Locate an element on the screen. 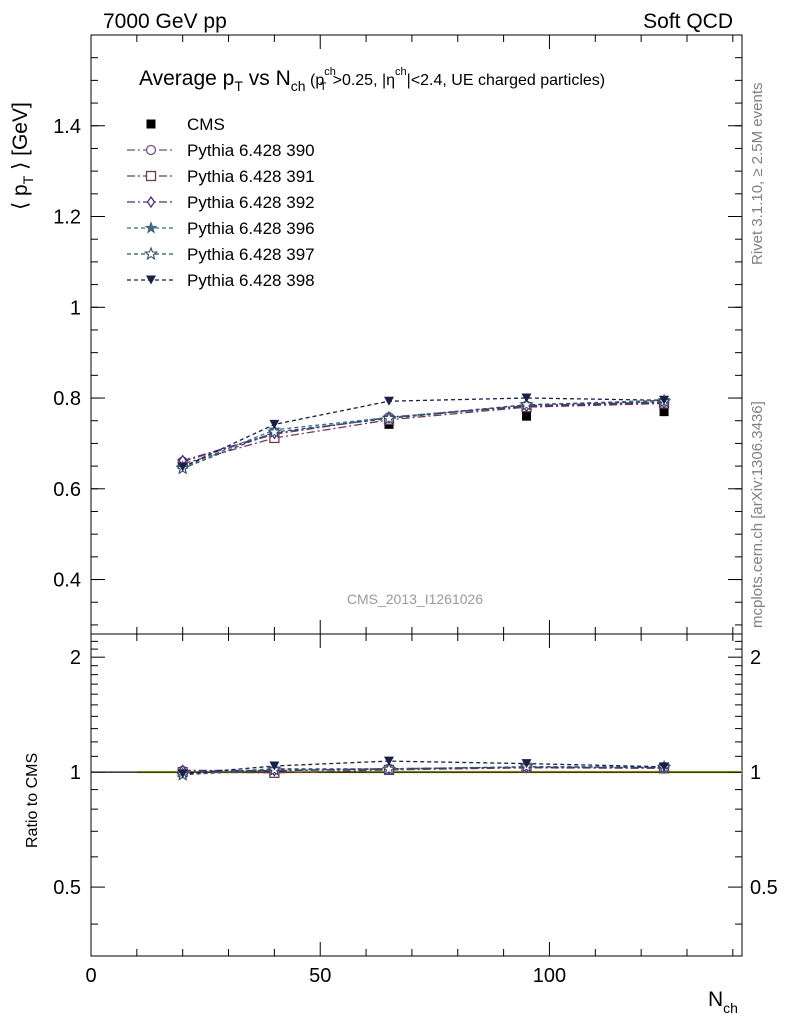 Image resolution: width=786 pixels, height=1024 pixels. ratio-y-tick-label-left: 1 is located at coordinates (75, 773).